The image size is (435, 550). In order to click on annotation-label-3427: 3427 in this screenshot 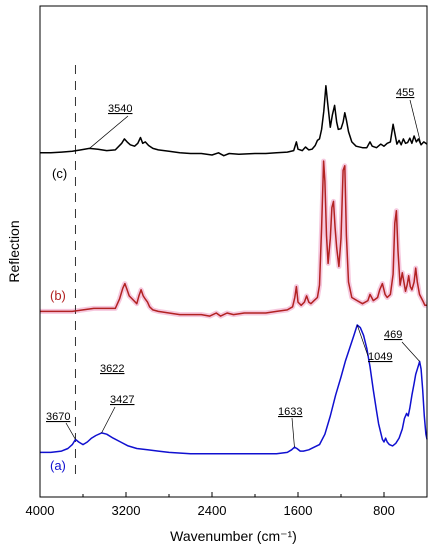, I will do `click(122, 400)`.